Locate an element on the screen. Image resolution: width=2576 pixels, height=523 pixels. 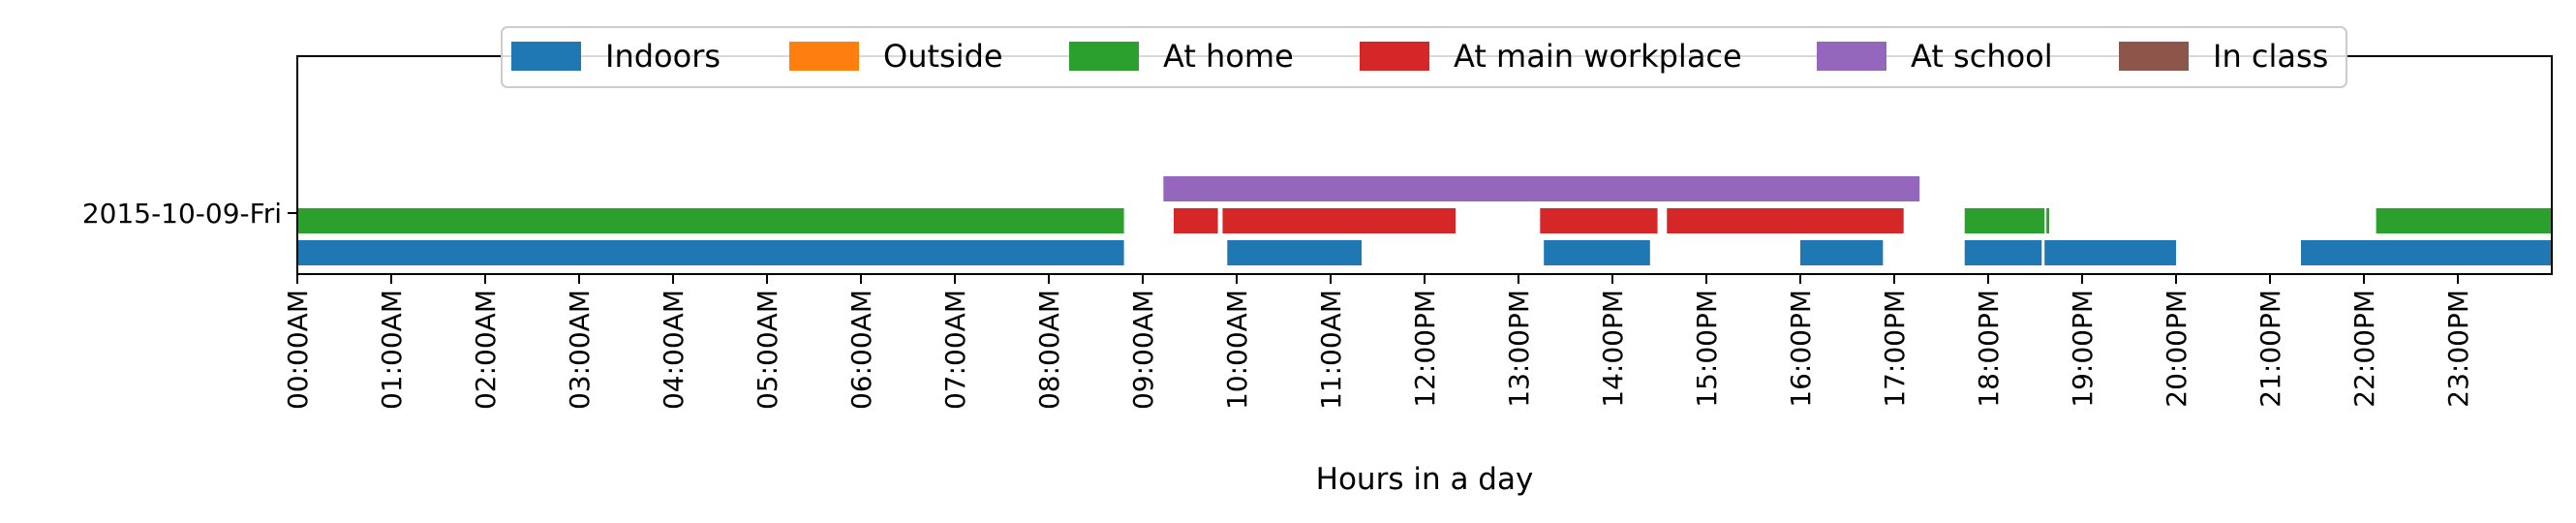
legend-label: At home is located at coordinates (1228, 56).